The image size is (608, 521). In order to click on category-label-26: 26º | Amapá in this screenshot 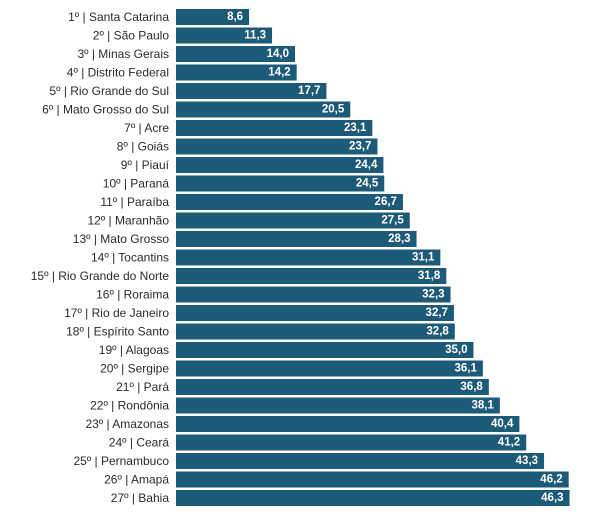, I will do `click(136, 480)`.